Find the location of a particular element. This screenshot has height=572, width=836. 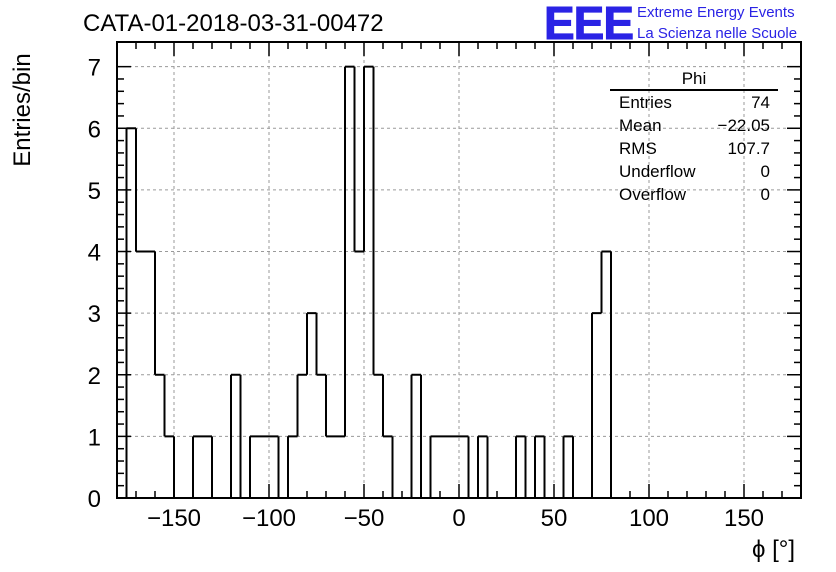

logo-line-1: Extreme Energy Events is located at coordinates (716, 12).